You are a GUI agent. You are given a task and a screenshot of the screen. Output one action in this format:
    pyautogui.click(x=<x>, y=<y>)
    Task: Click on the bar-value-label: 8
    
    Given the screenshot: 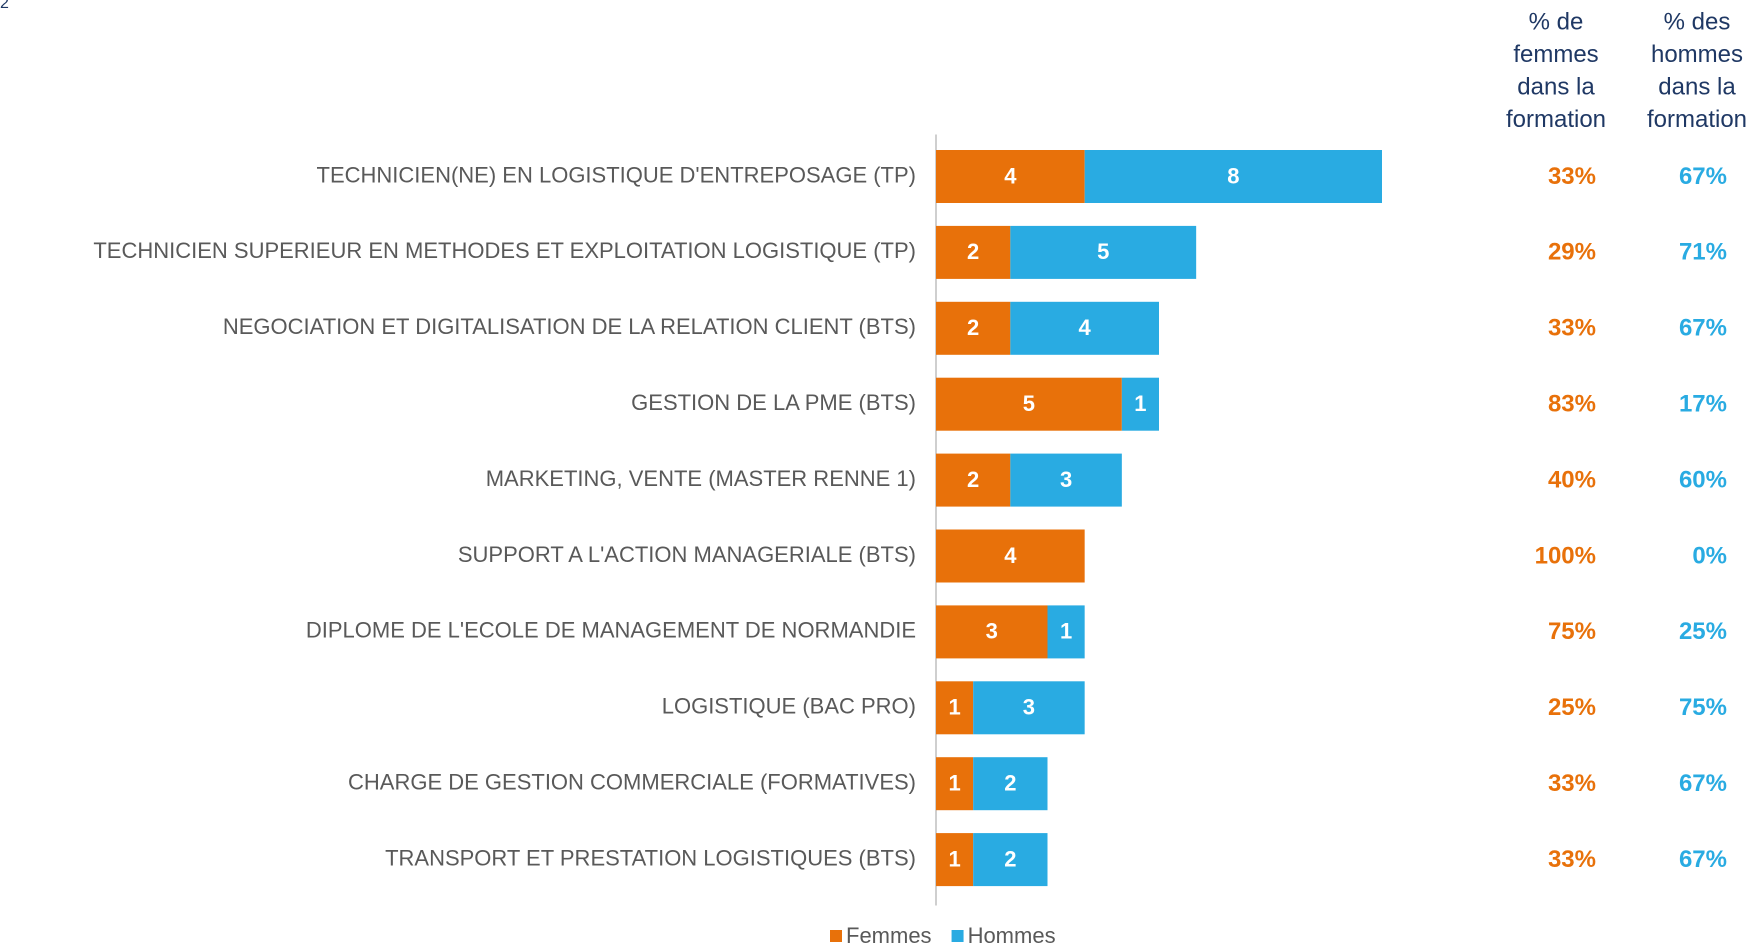 What is the action you would take?
    pyautogui.click(x=1233, y=175)
    